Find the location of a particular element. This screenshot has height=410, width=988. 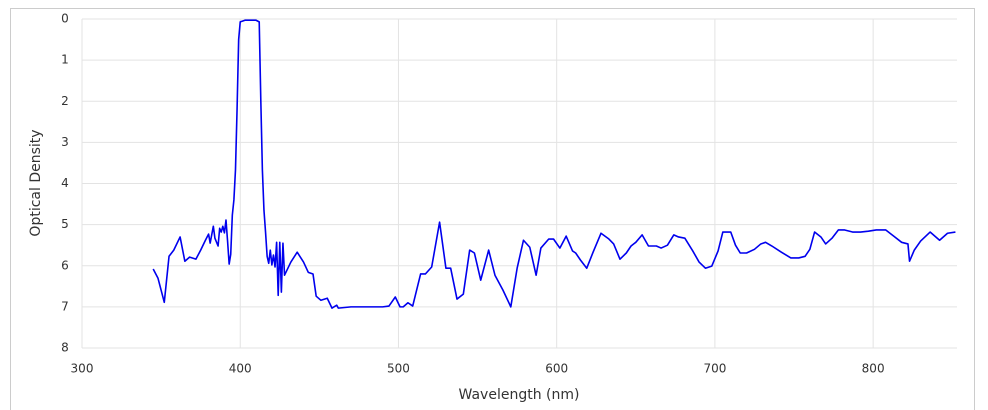

y-tick-label: 1 is located at coordinates (65, 60).